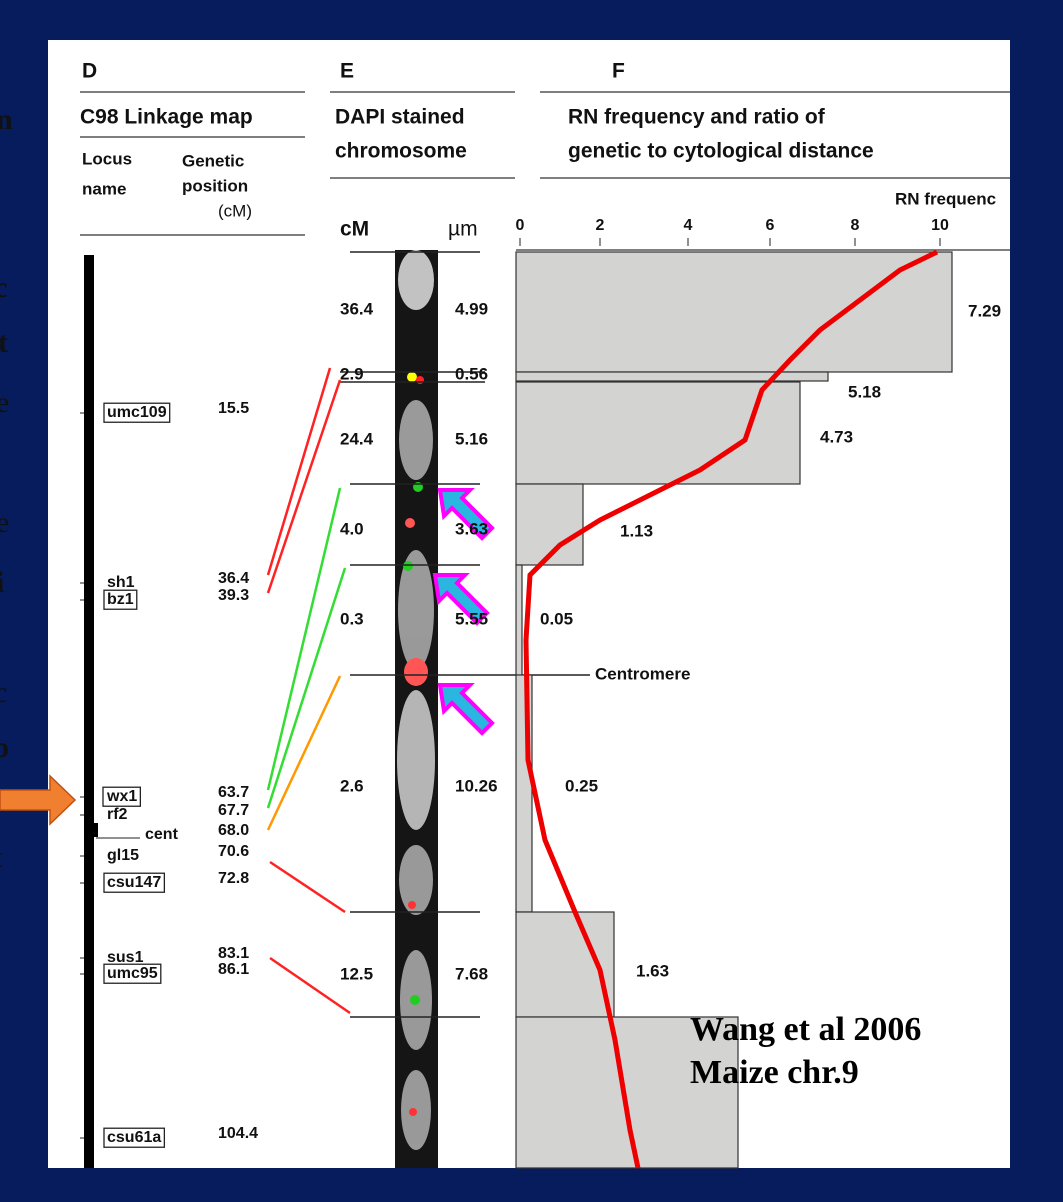  What do you see at coordinates (6, 488) in the screenshot?
I see `background-text: n c t e e i c o t` at bounding box center [6, 488].